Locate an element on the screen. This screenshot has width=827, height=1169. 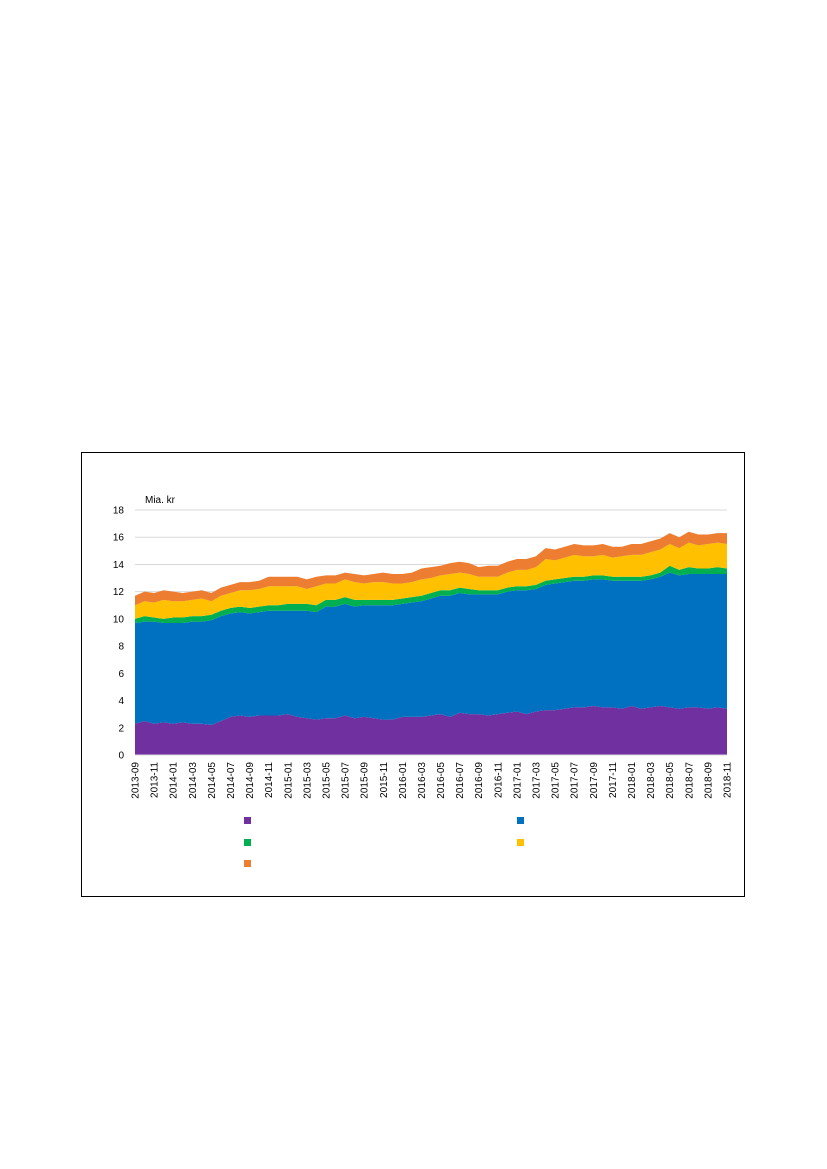
y-tick-label: 4 is located at coordinates (121, 701).